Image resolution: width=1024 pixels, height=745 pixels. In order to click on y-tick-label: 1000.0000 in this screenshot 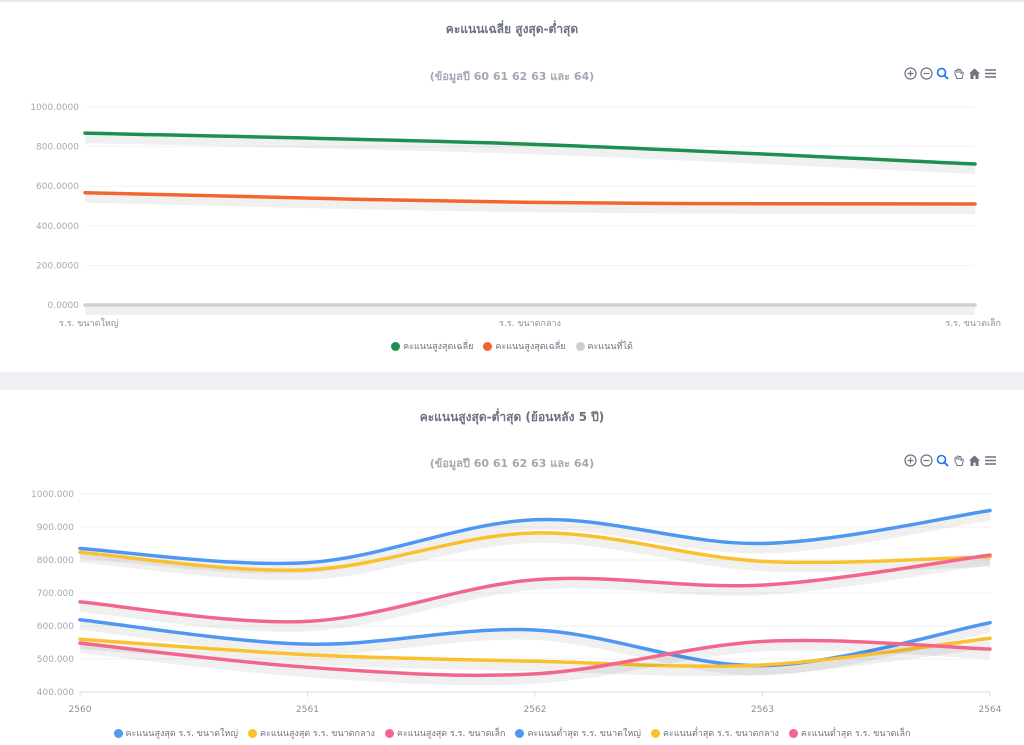, I will do `click(54, 108)`.